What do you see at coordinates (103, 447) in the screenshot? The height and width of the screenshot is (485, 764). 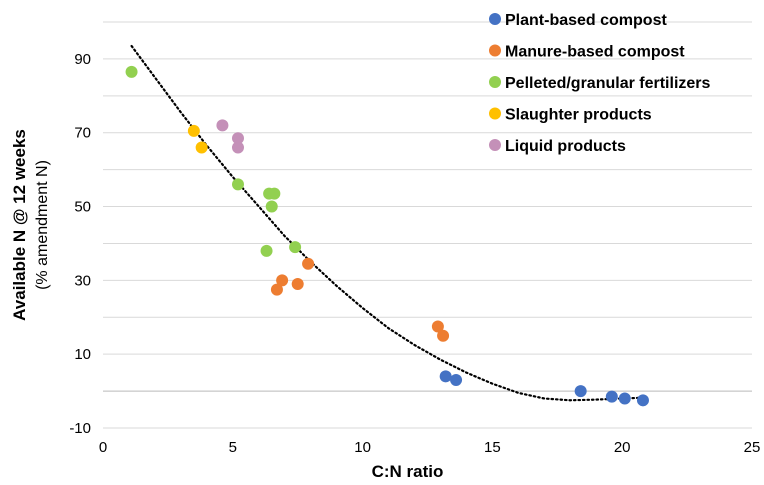 I see `x-tick-label: 0` at bounding box center [103, 447].